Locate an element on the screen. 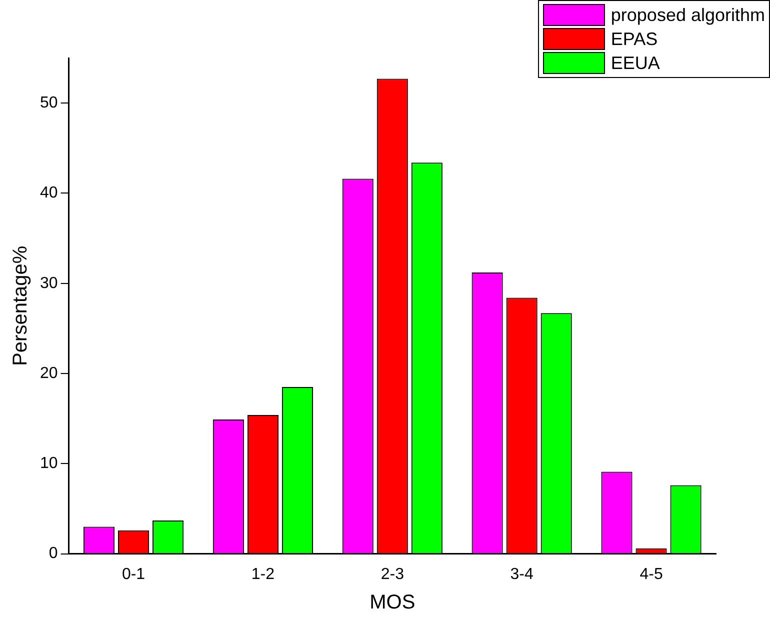 Image resolution: width=770 pixels, height=629 pixels. y-axis-title: Persentage% is located at coordinates (21, 306).